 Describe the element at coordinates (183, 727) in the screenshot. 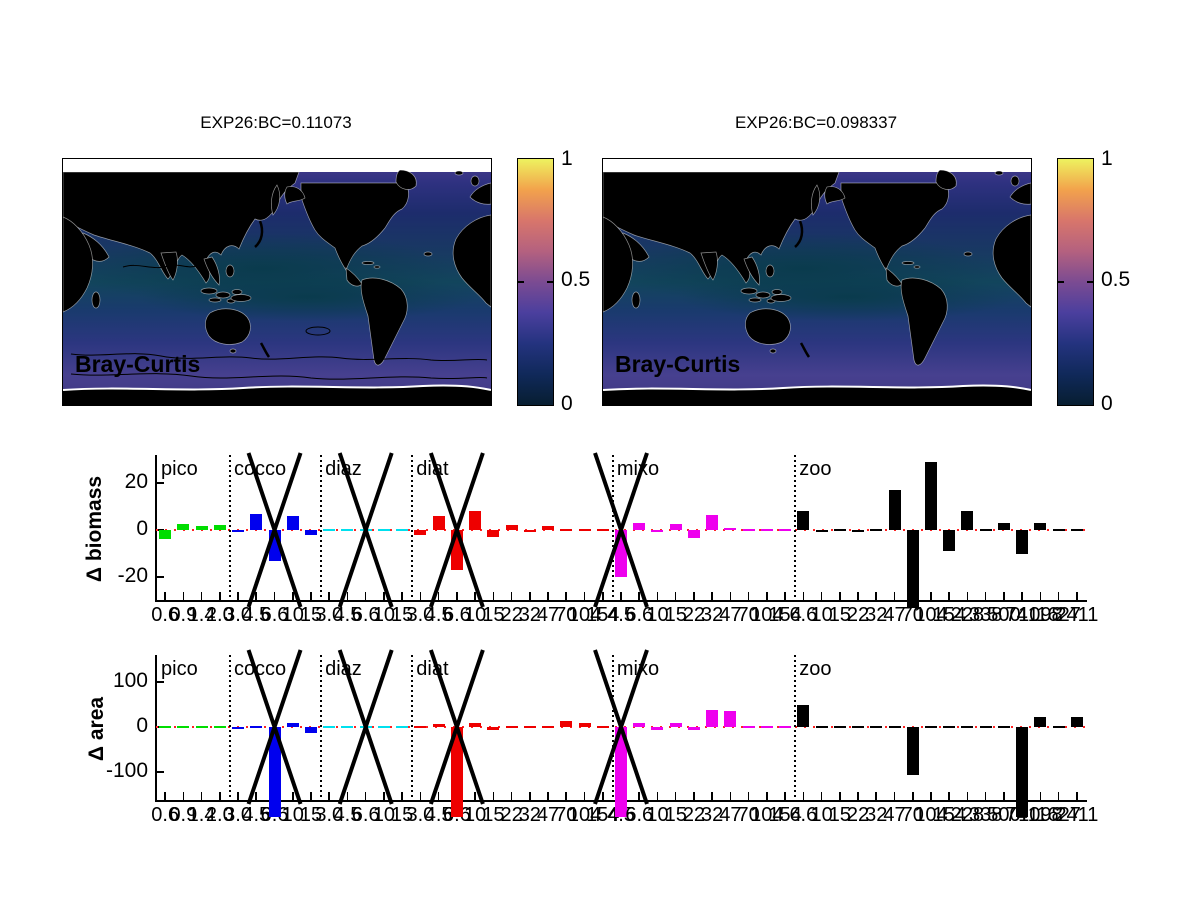

I see `pico-bar` at that location.